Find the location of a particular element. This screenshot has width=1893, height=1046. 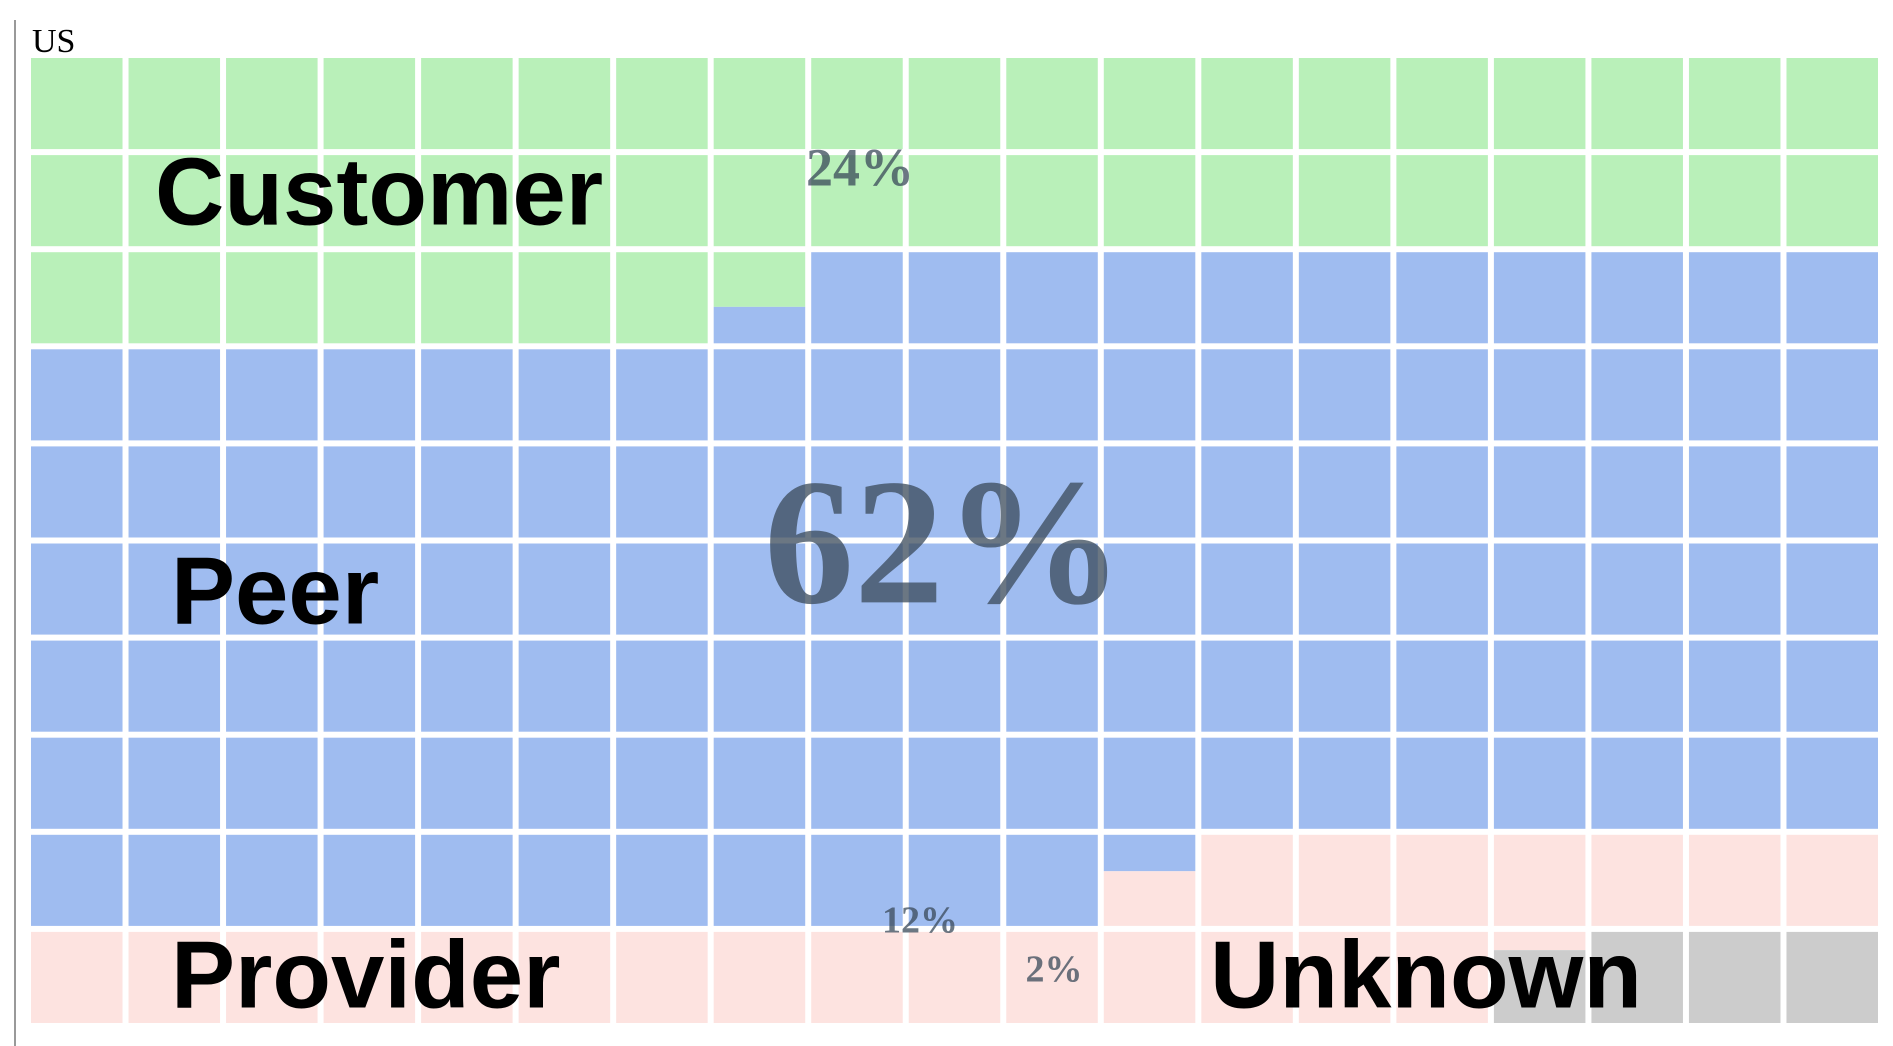

value-label: 12% is located at coordinates (920, 921).